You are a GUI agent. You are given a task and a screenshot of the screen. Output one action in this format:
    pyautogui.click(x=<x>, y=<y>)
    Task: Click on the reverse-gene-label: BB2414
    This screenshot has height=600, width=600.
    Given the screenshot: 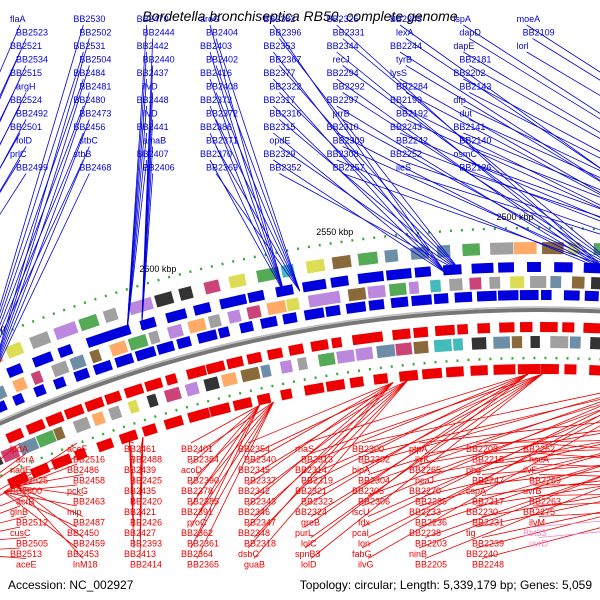 What is the action you would take?
    pyautogui.click(x=146, y=565)
    